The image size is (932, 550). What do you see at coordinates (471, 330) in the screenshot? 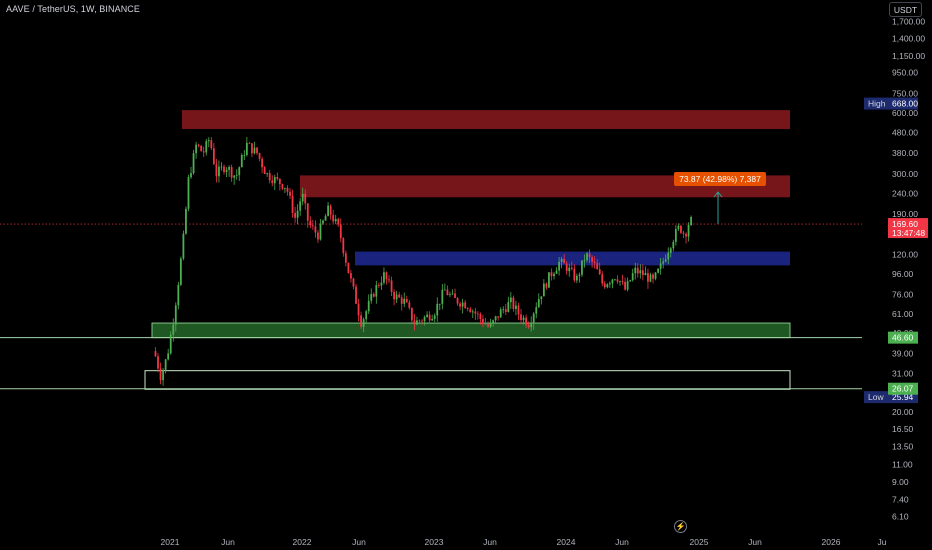
I see `zone-support` at bounding box center [471, 330].